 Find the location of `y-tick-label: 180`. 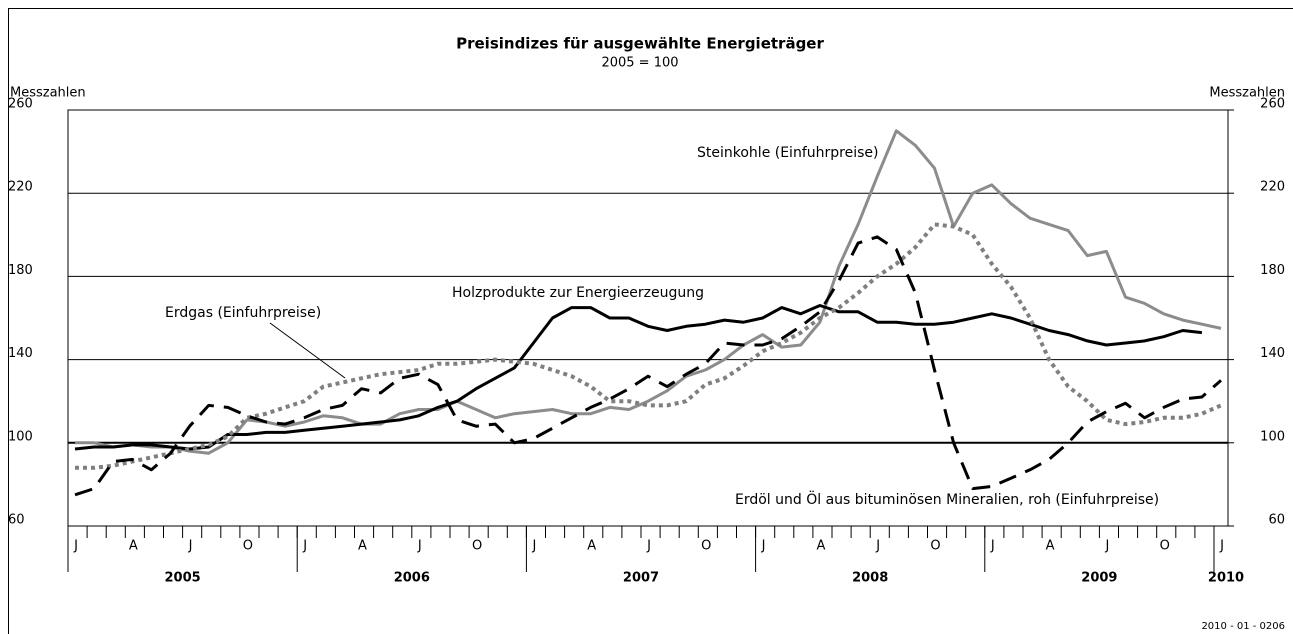

y-tick-label: 180 is located at coordinates (20, 270).